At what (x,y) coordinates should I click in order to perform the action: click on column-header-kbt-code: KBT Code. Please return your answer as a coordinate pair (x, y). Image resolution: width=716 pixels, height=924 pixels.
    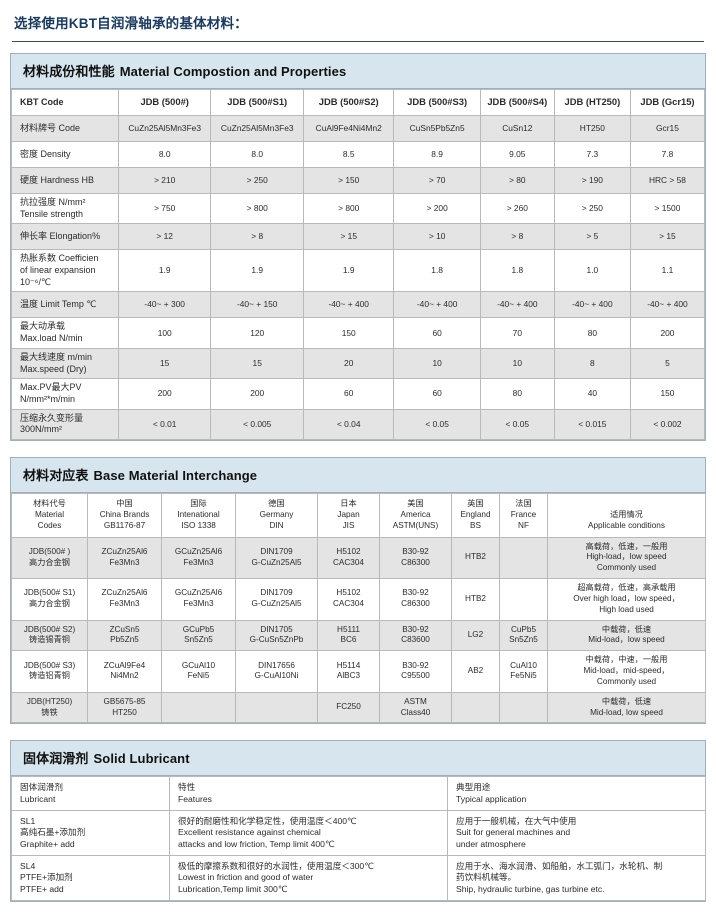
    Looking at the image, I should click on (65, 102).